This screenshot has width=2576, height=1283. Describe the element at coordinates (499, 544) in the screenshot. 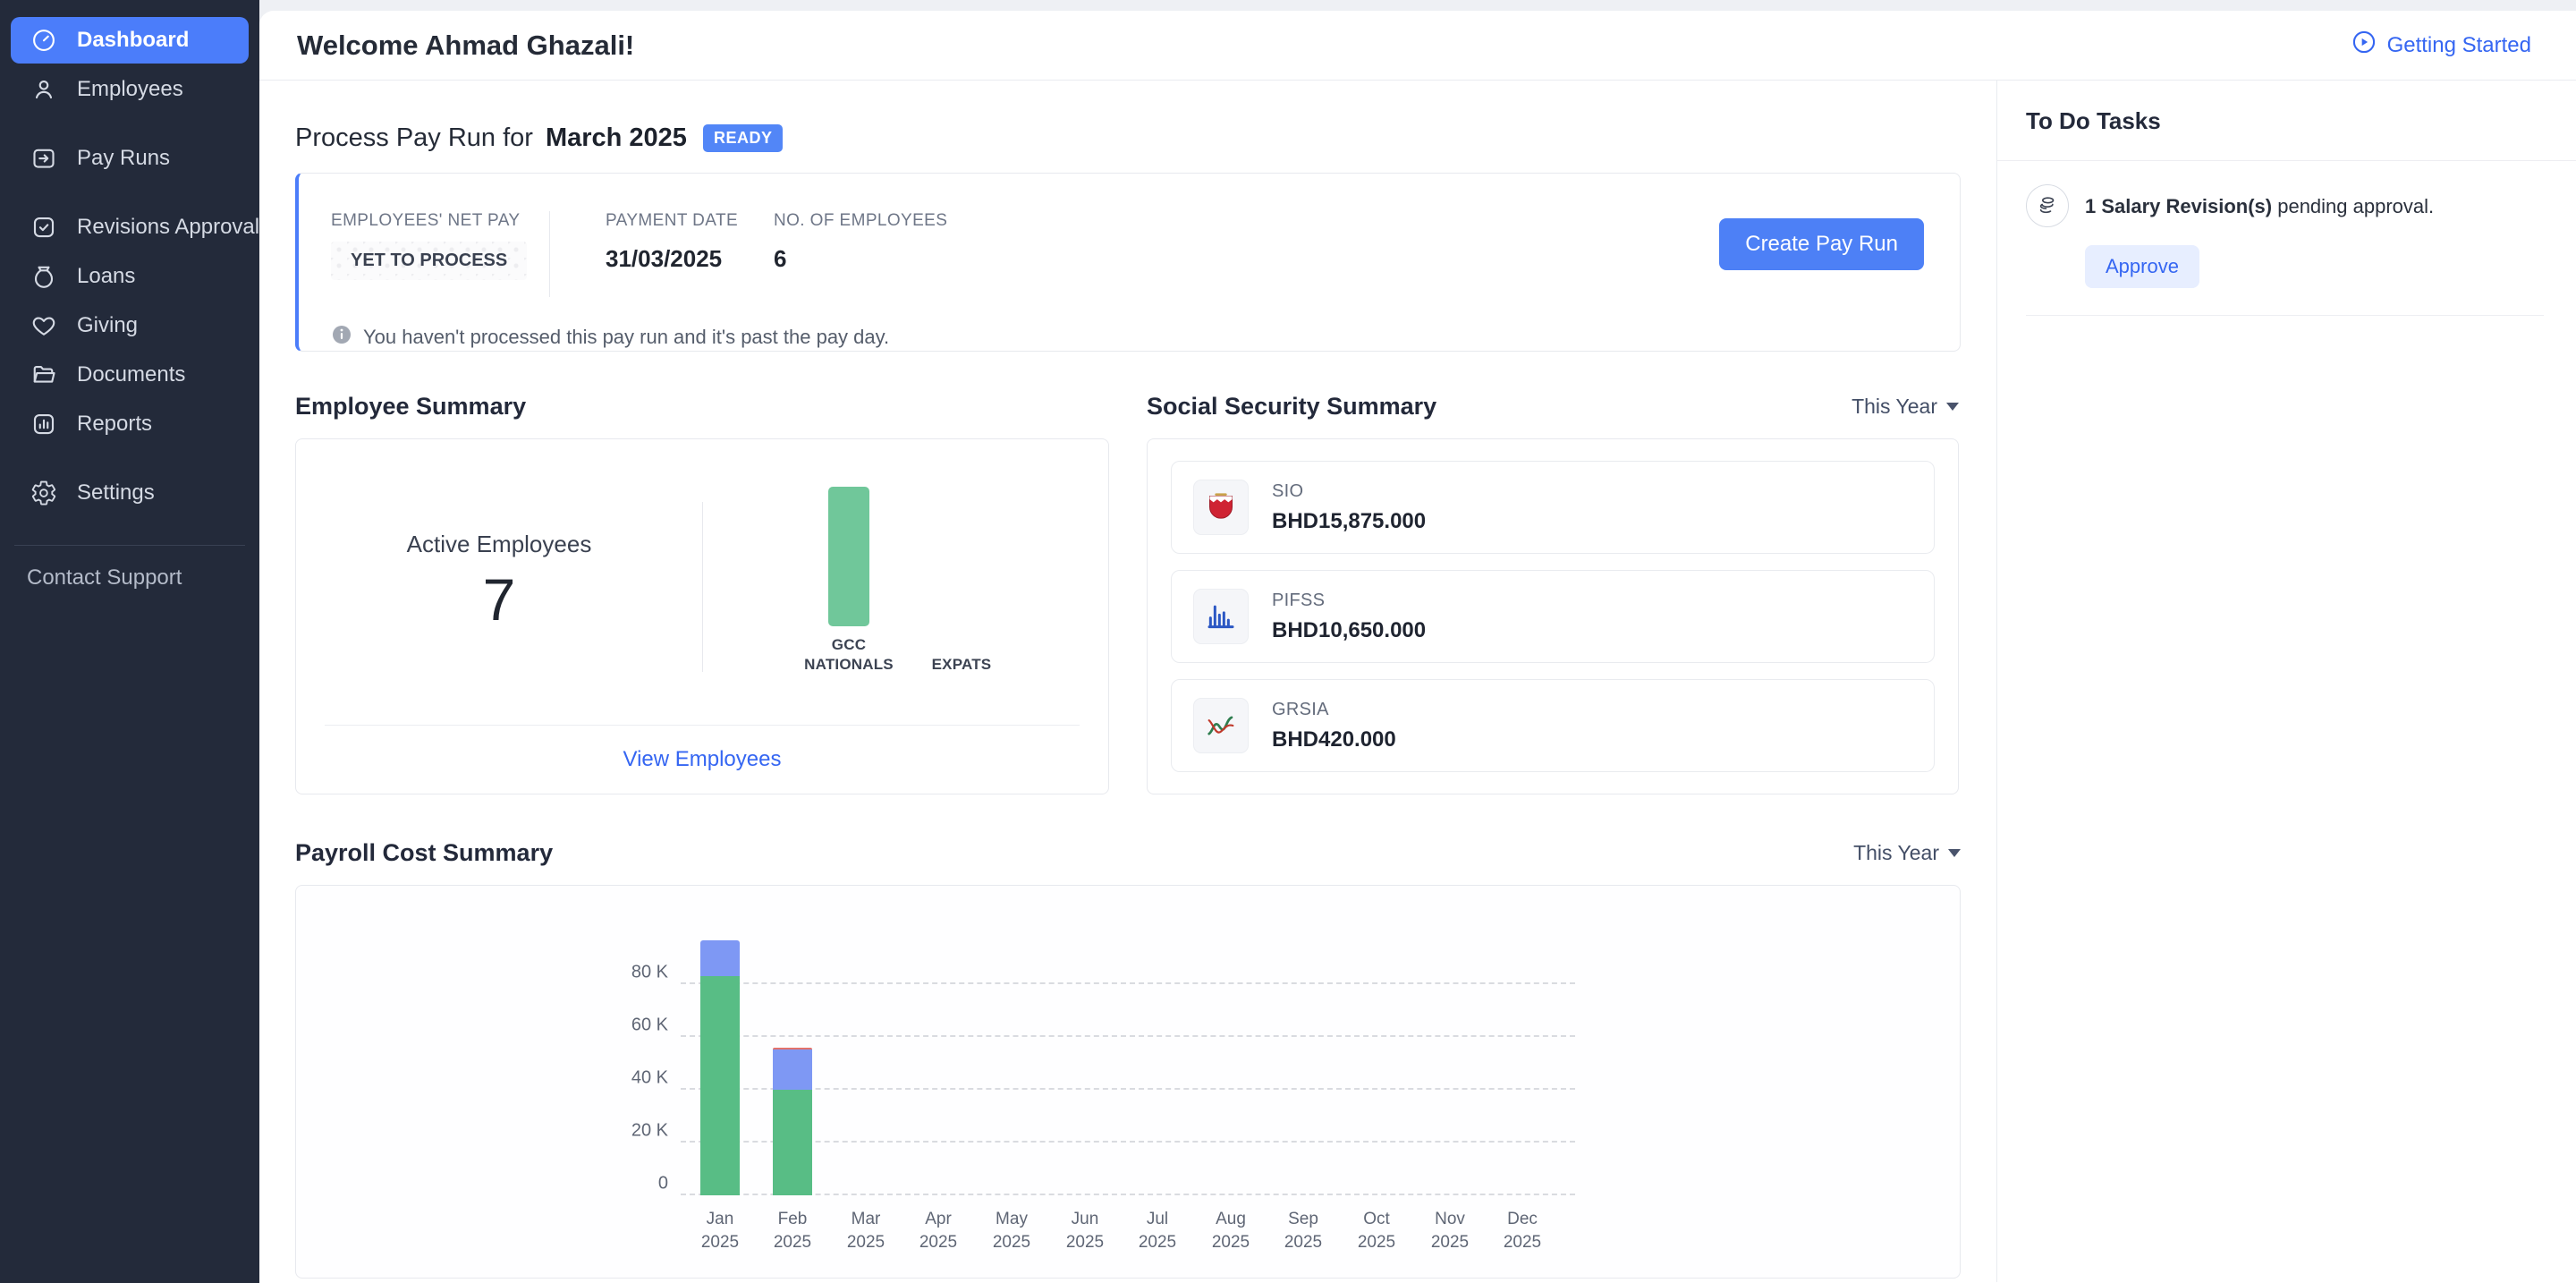

I see `active-employees-label: Active Employees` at that location.